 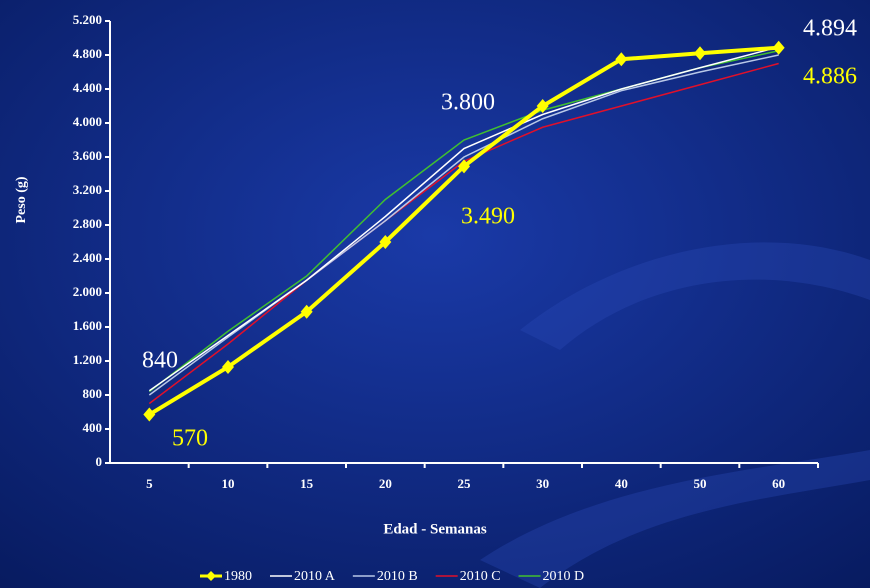 What do you see at coordinates (488, 217) in the screenshot?
I see `annotation: 3.490` at bounding box center [488, 217].